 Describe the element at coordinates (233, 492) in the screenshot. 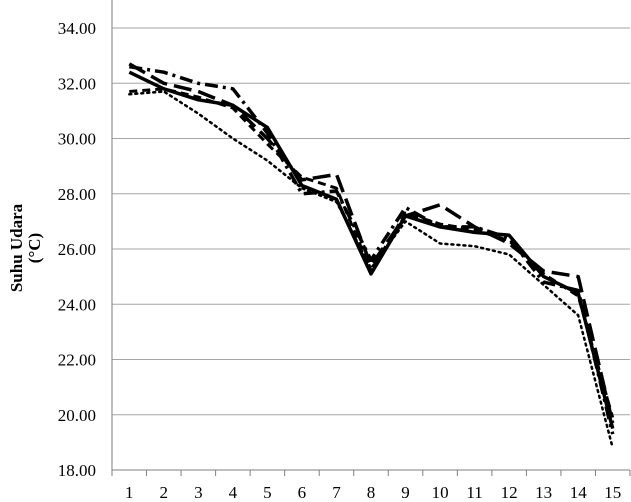

I see `x-tick-label: 4` at that location.